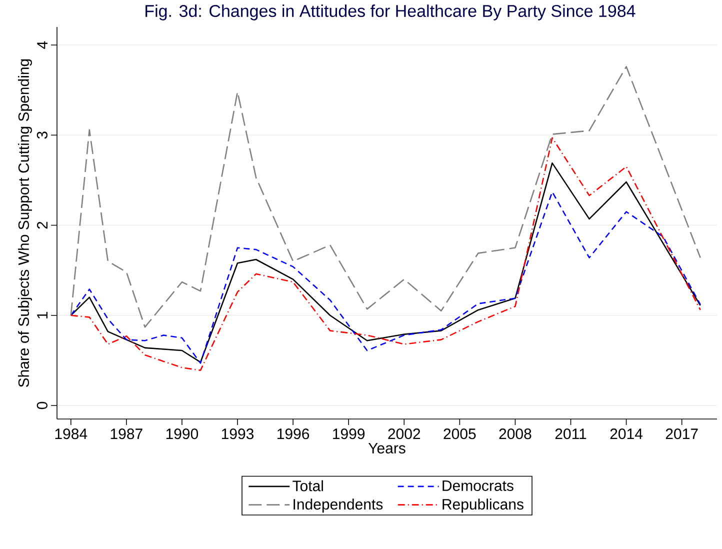 This screenshot has width=722, height=549. I want to click on x-axis-title: Years, so click(387, 448).